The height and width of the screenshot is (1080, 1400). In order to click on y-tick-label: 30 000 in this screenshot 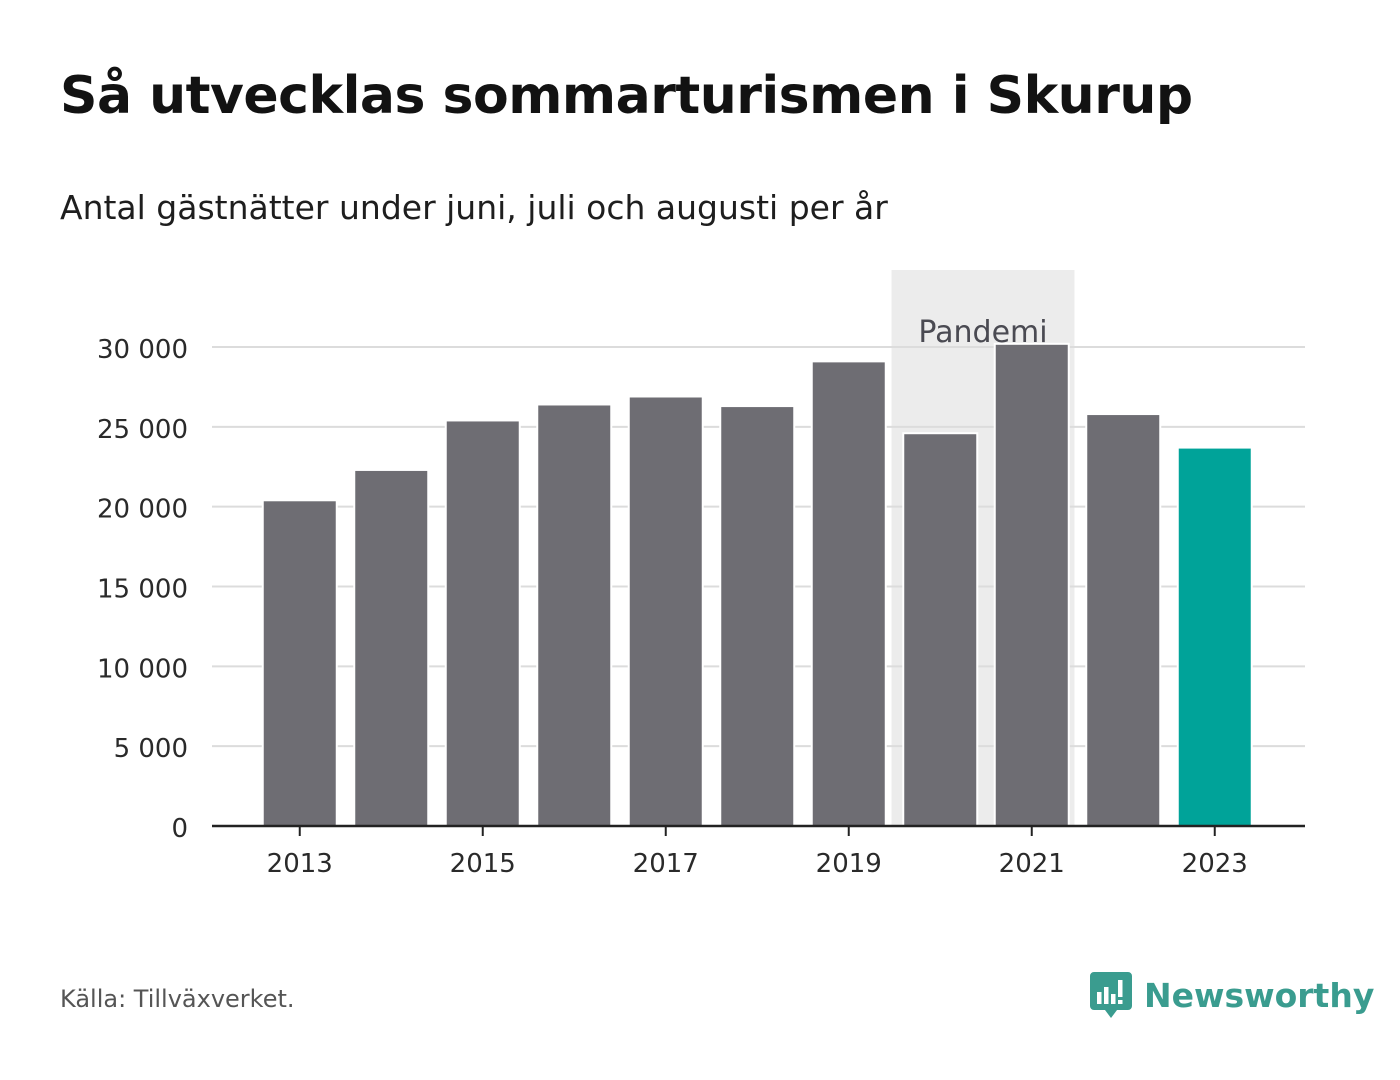, I will do `click(142, 350)`.